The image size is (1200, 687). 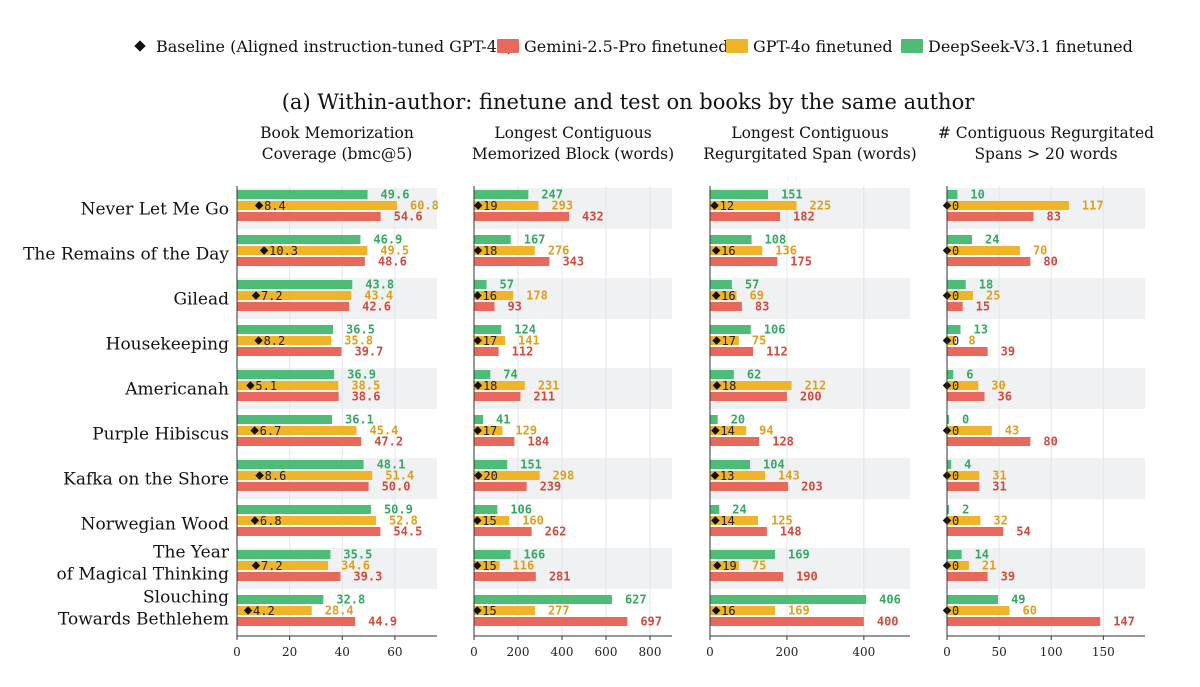 What do you see at coordinates (789, 476) in the screenshot?
I see `gpt4o-value-label: 143` at bounding box center [789, 476].